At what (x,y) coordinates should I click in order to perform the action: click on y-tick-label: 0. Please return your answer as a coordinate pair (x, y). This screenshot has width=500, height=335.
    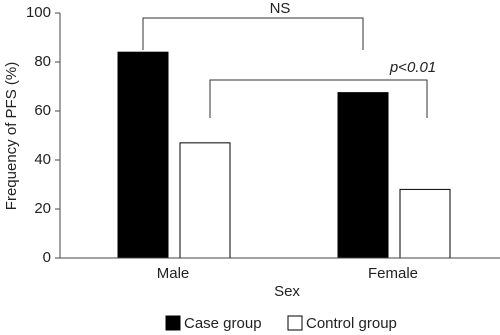
    Looking at the image, I should click on (47, 257).